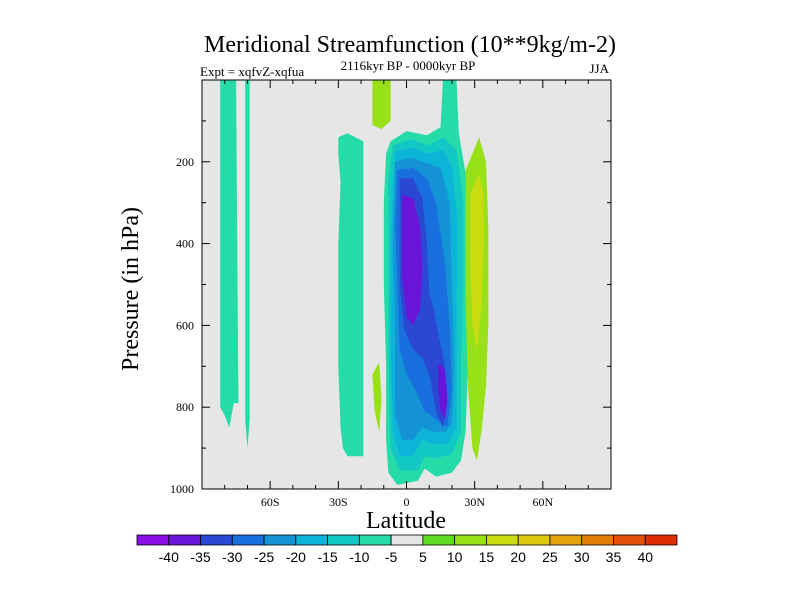  Describe the element at coordinates (408, 65) in the screenshot. I see `period-label: 2116kyr BP - 0000kyr BP` at that location.